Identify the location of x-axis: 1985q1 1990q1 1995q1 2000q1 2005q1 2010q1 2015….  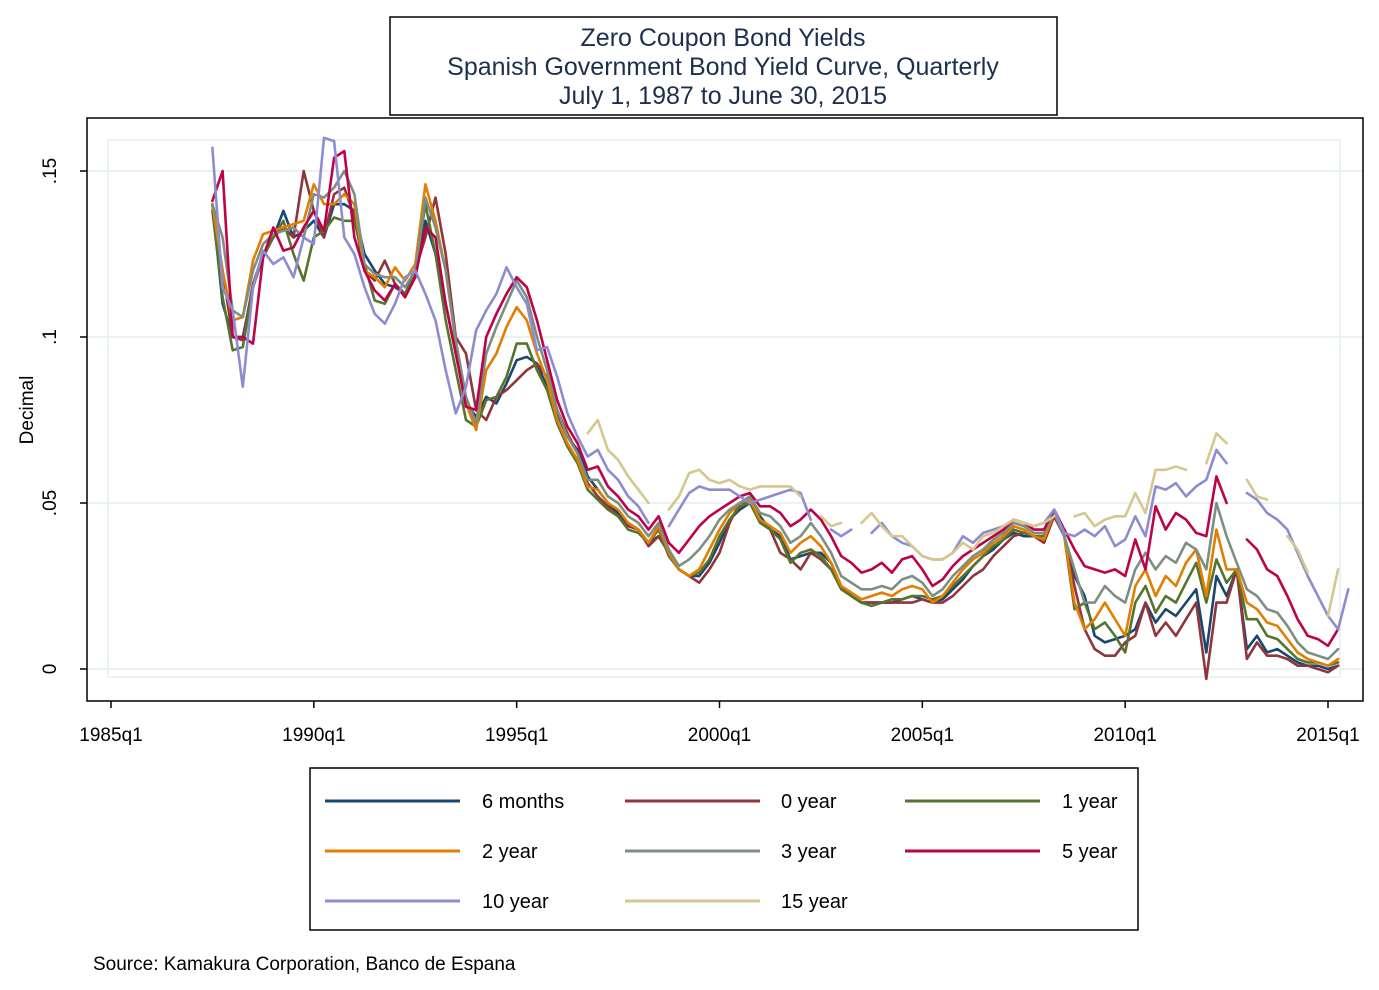
(719, 723).